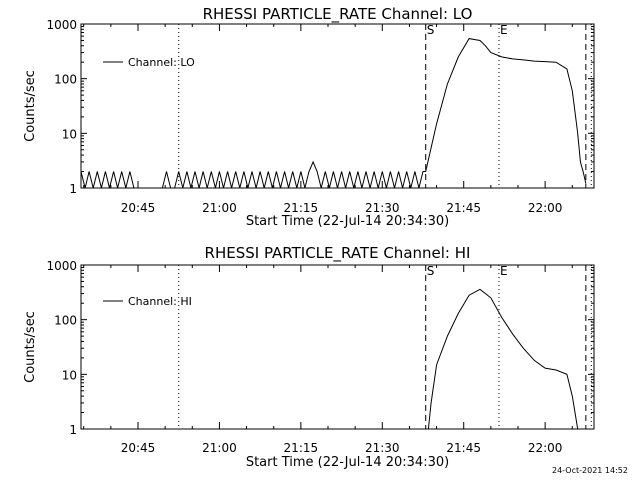  What do you see at coordinates (503, 359) in the screenshot?
I see `data-series-line` at bounding box center [503, 359].